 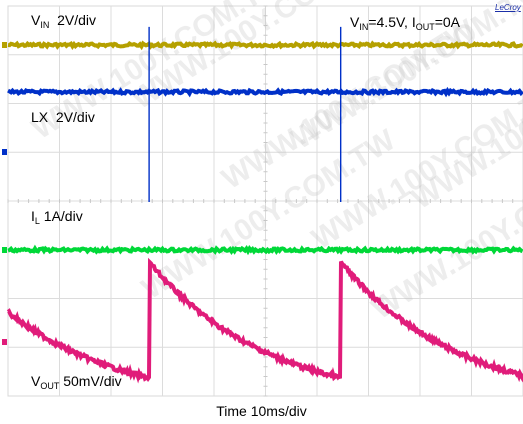 What do you see at coordinates (265, 92) in the screenshot?
I see `lx-trace` at bounding box center [265, 92].